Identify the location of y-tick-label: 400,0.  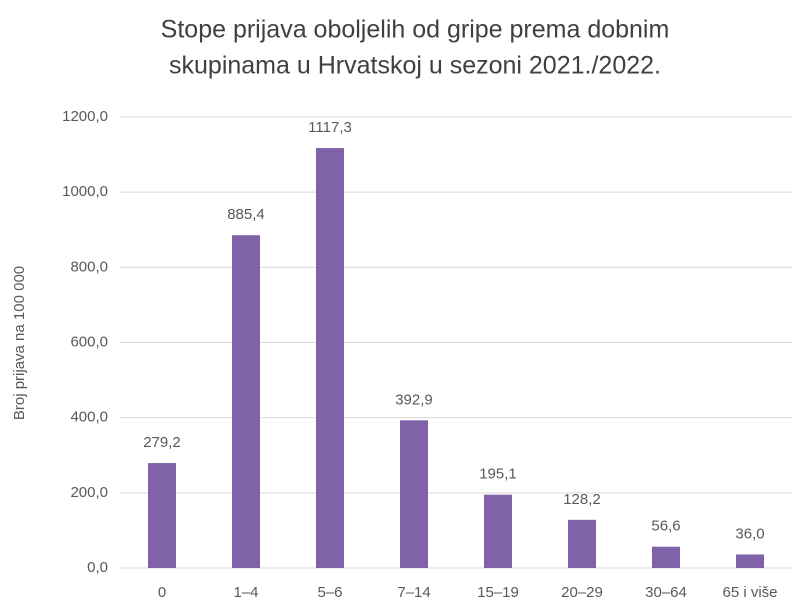
(89, 417).